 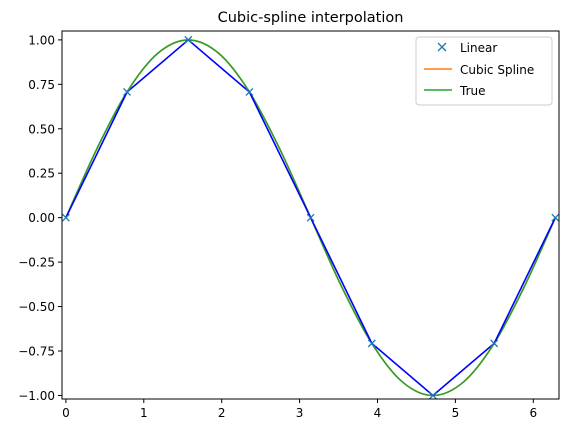 I want to click on legend-label-true: True, so click(x=472, y=91).